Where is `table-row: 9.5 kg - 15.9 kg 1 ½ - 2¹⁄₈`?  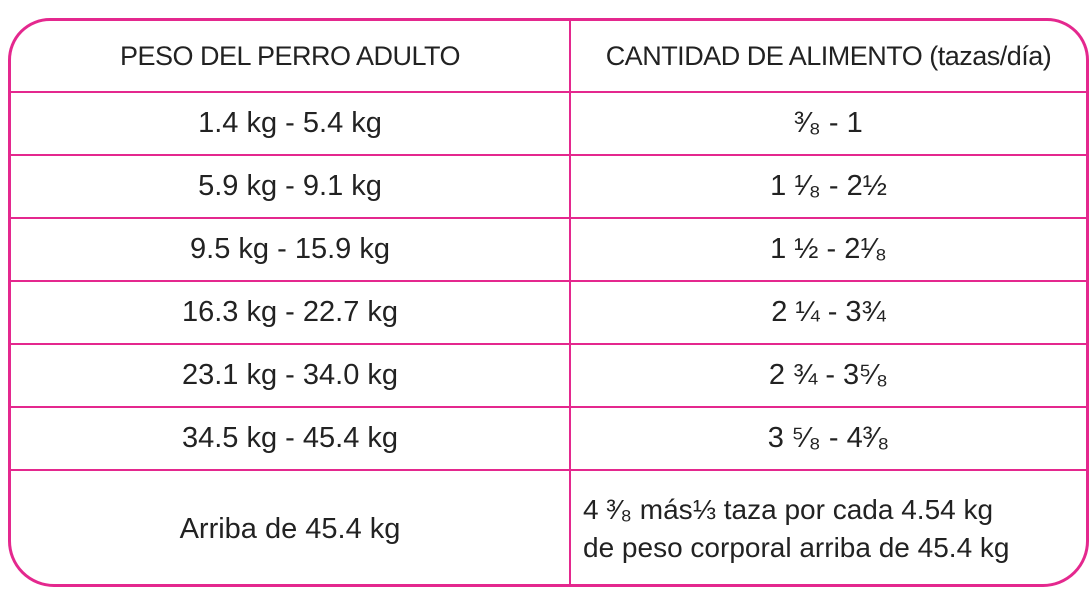
table-row: 9.5 kg - 15.9 kg 1 ½ - 2¹⁄₈ is located at coordinates (548, 249).